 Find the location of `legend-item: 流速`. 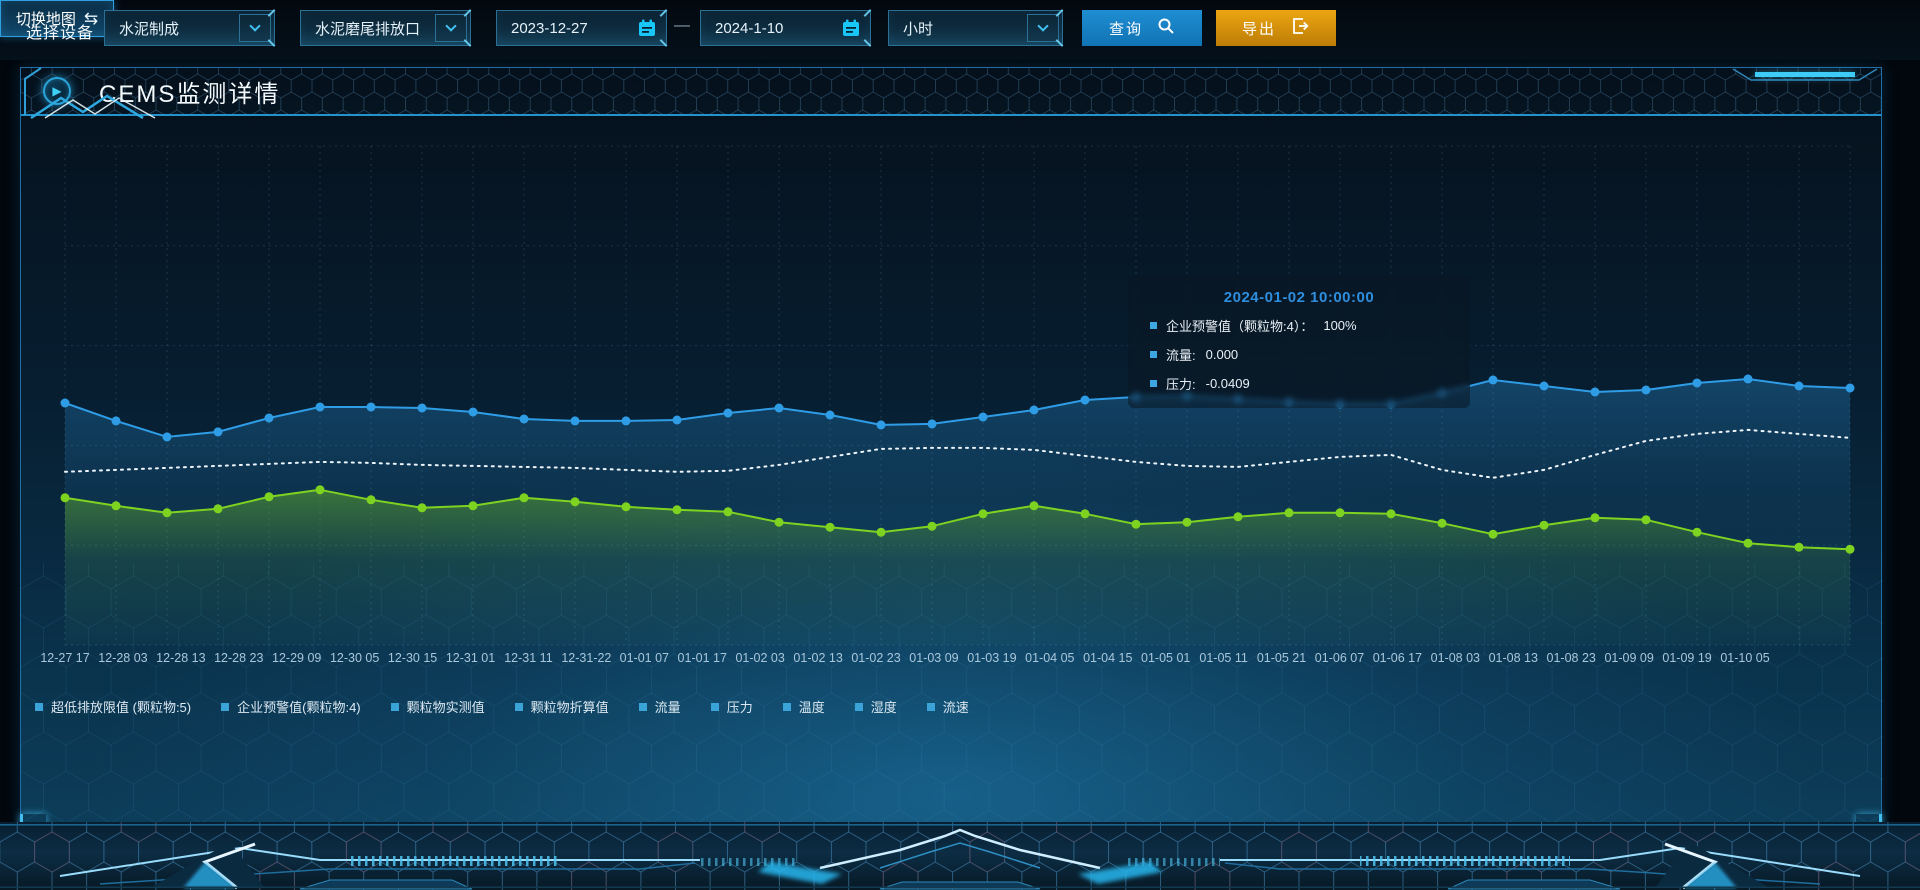

legend-item: 流速 is located at coordinates (947, 706).